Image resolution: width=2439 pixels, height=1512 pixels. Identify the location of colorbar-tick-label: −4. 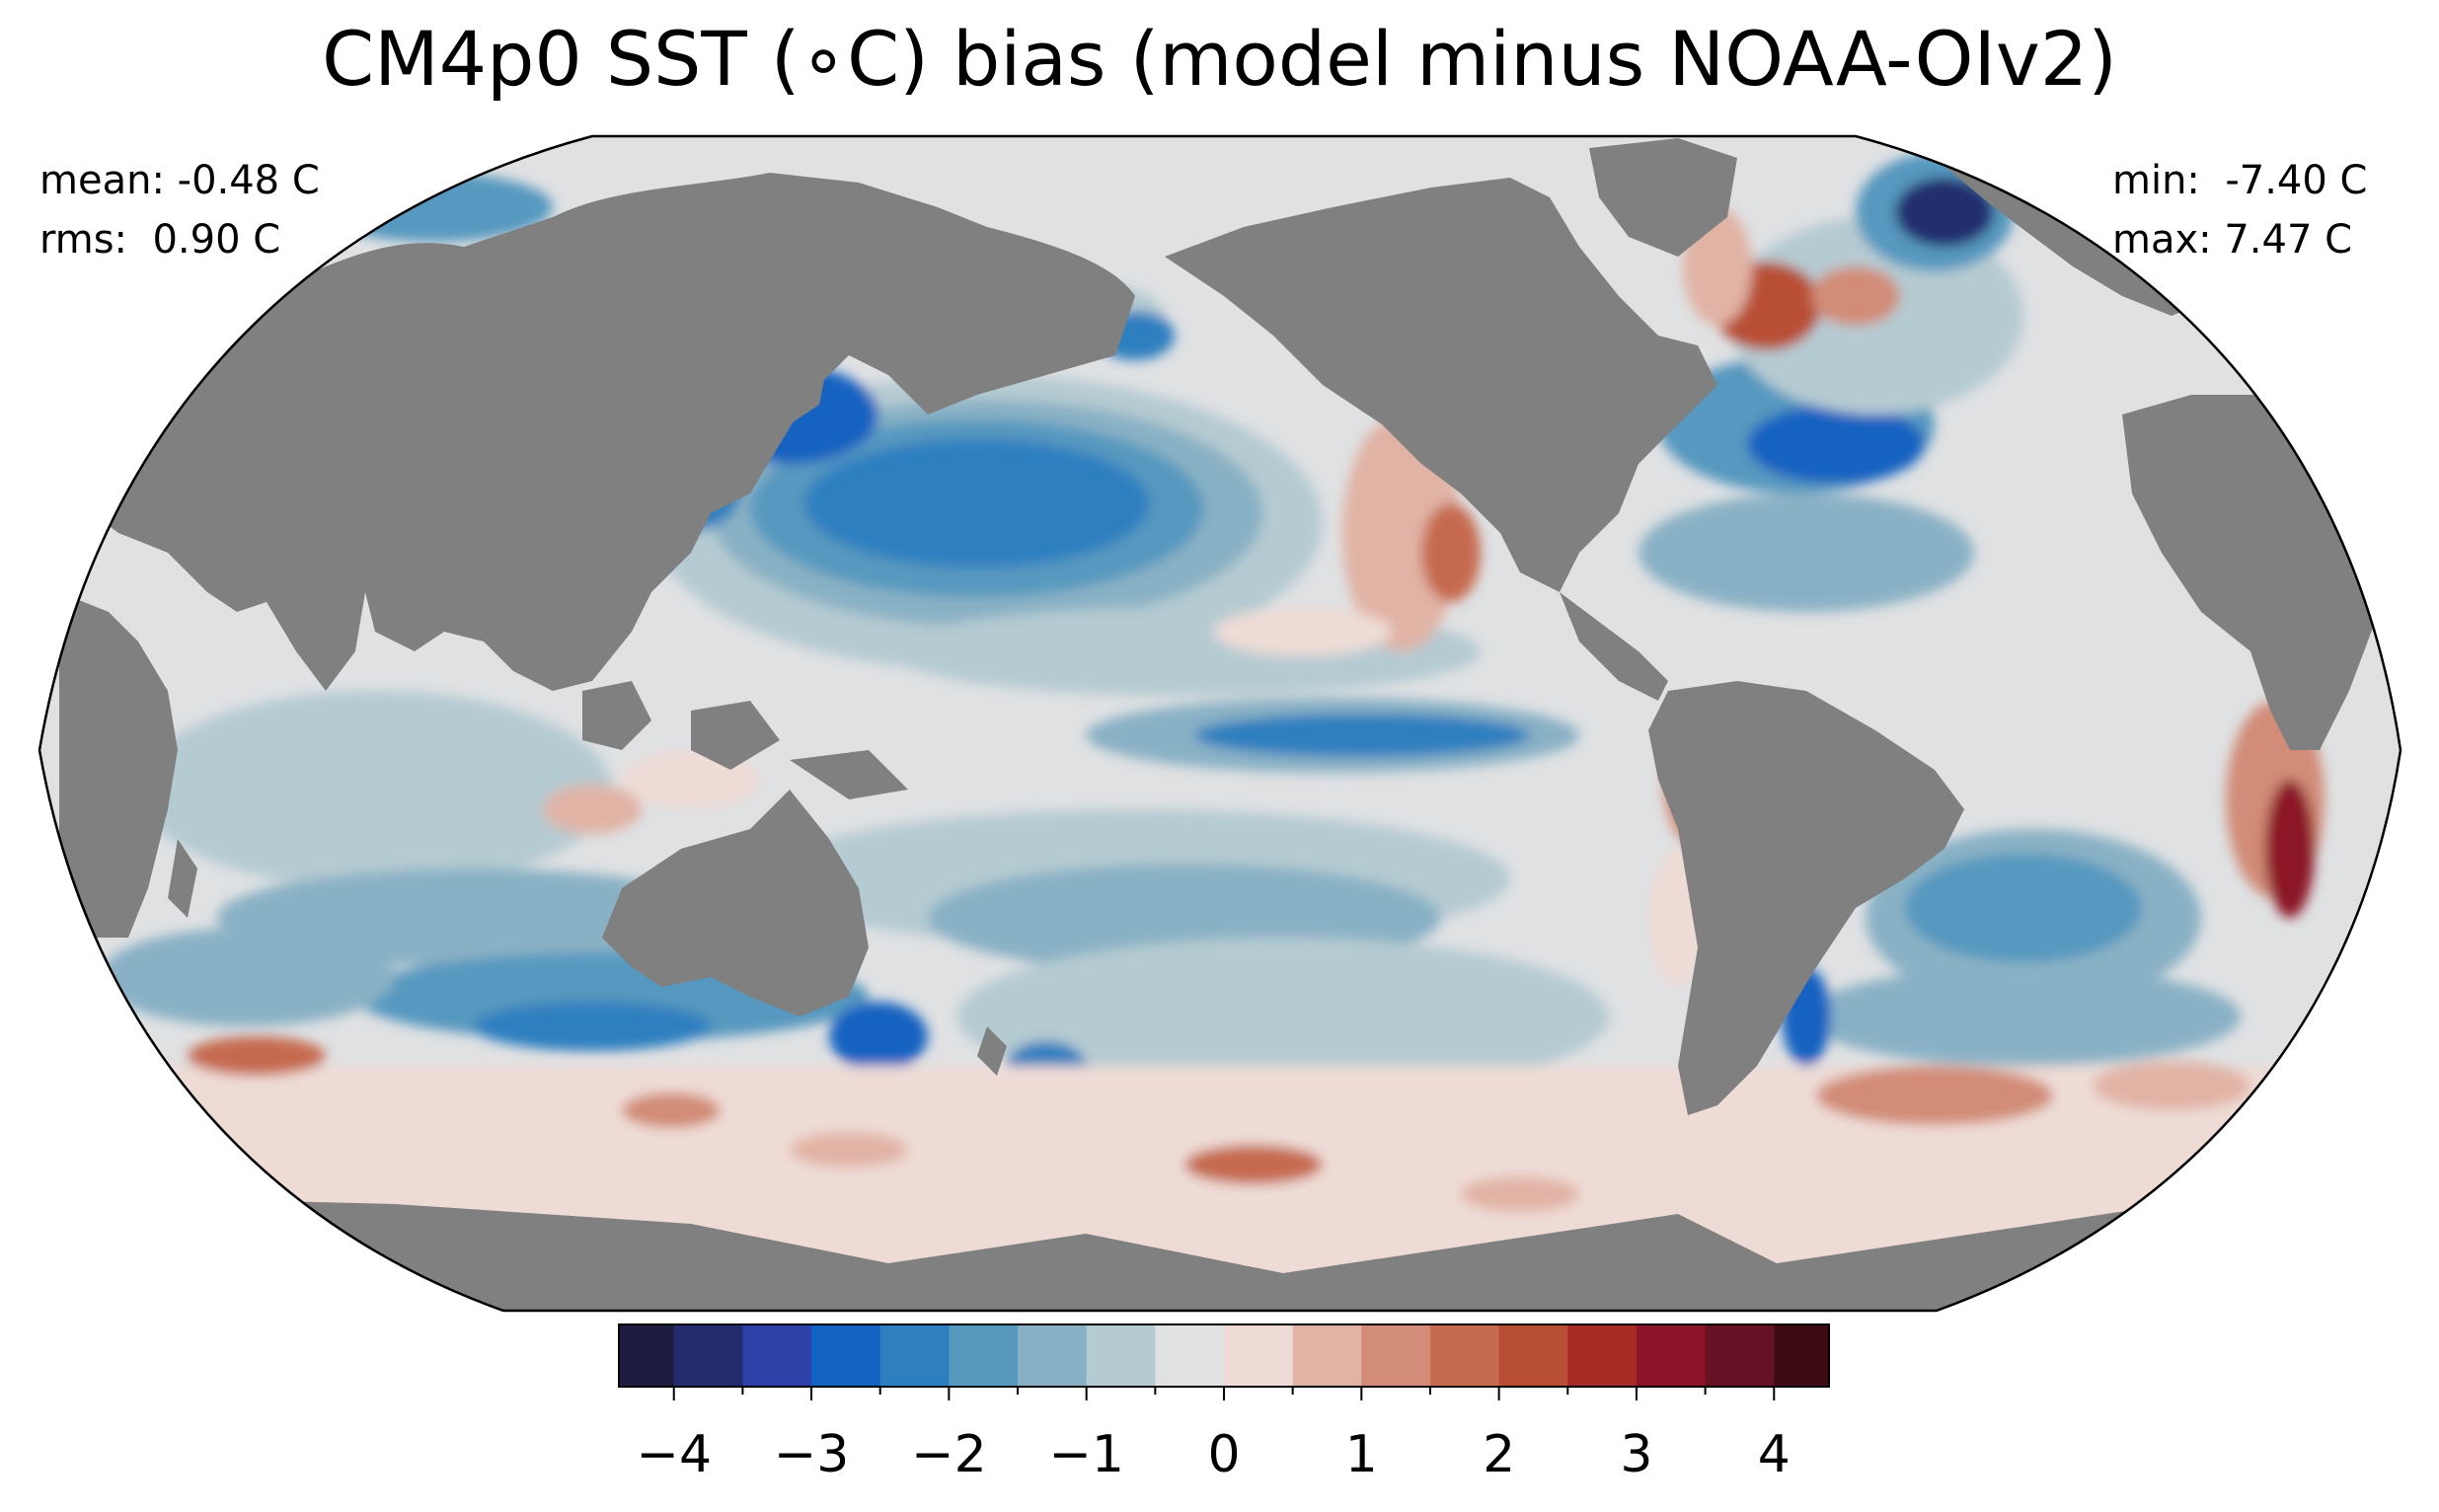
(674, 1454).